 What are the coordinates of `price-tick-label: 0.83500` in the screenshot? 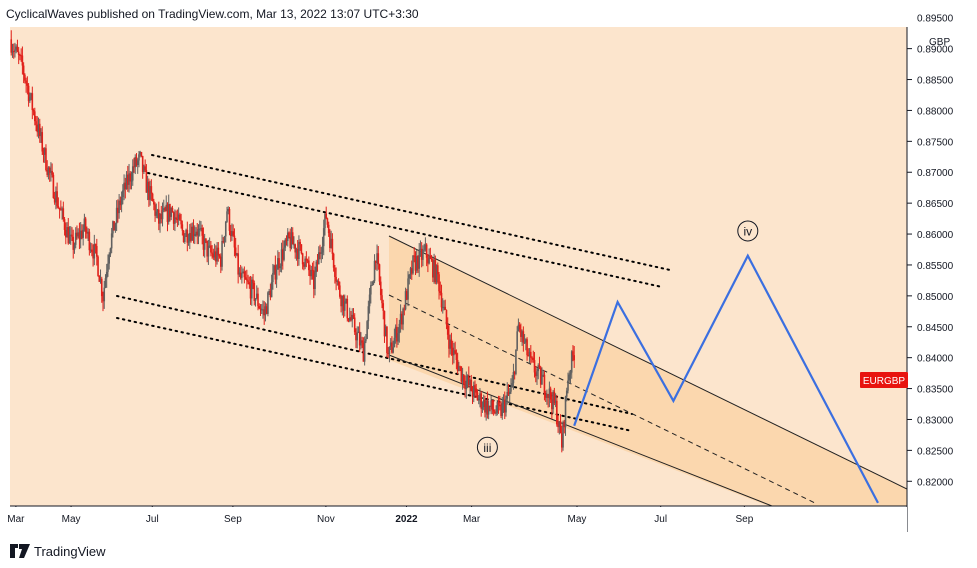 It's located at (935, 390).